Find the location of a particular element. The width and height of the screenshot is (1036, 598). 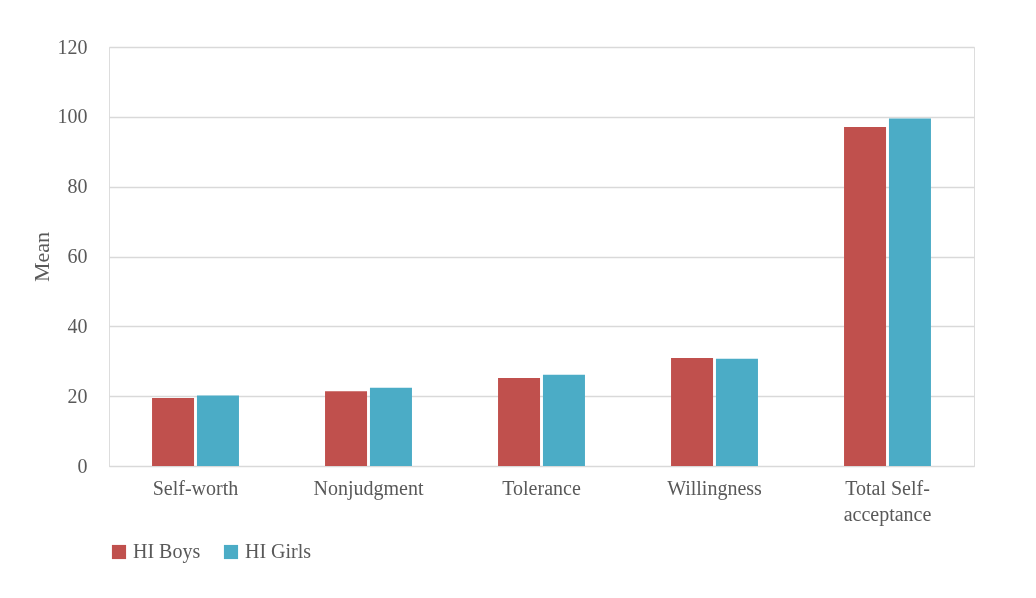

x-tick-label: Self-worth is located at coordinates (195, 487).